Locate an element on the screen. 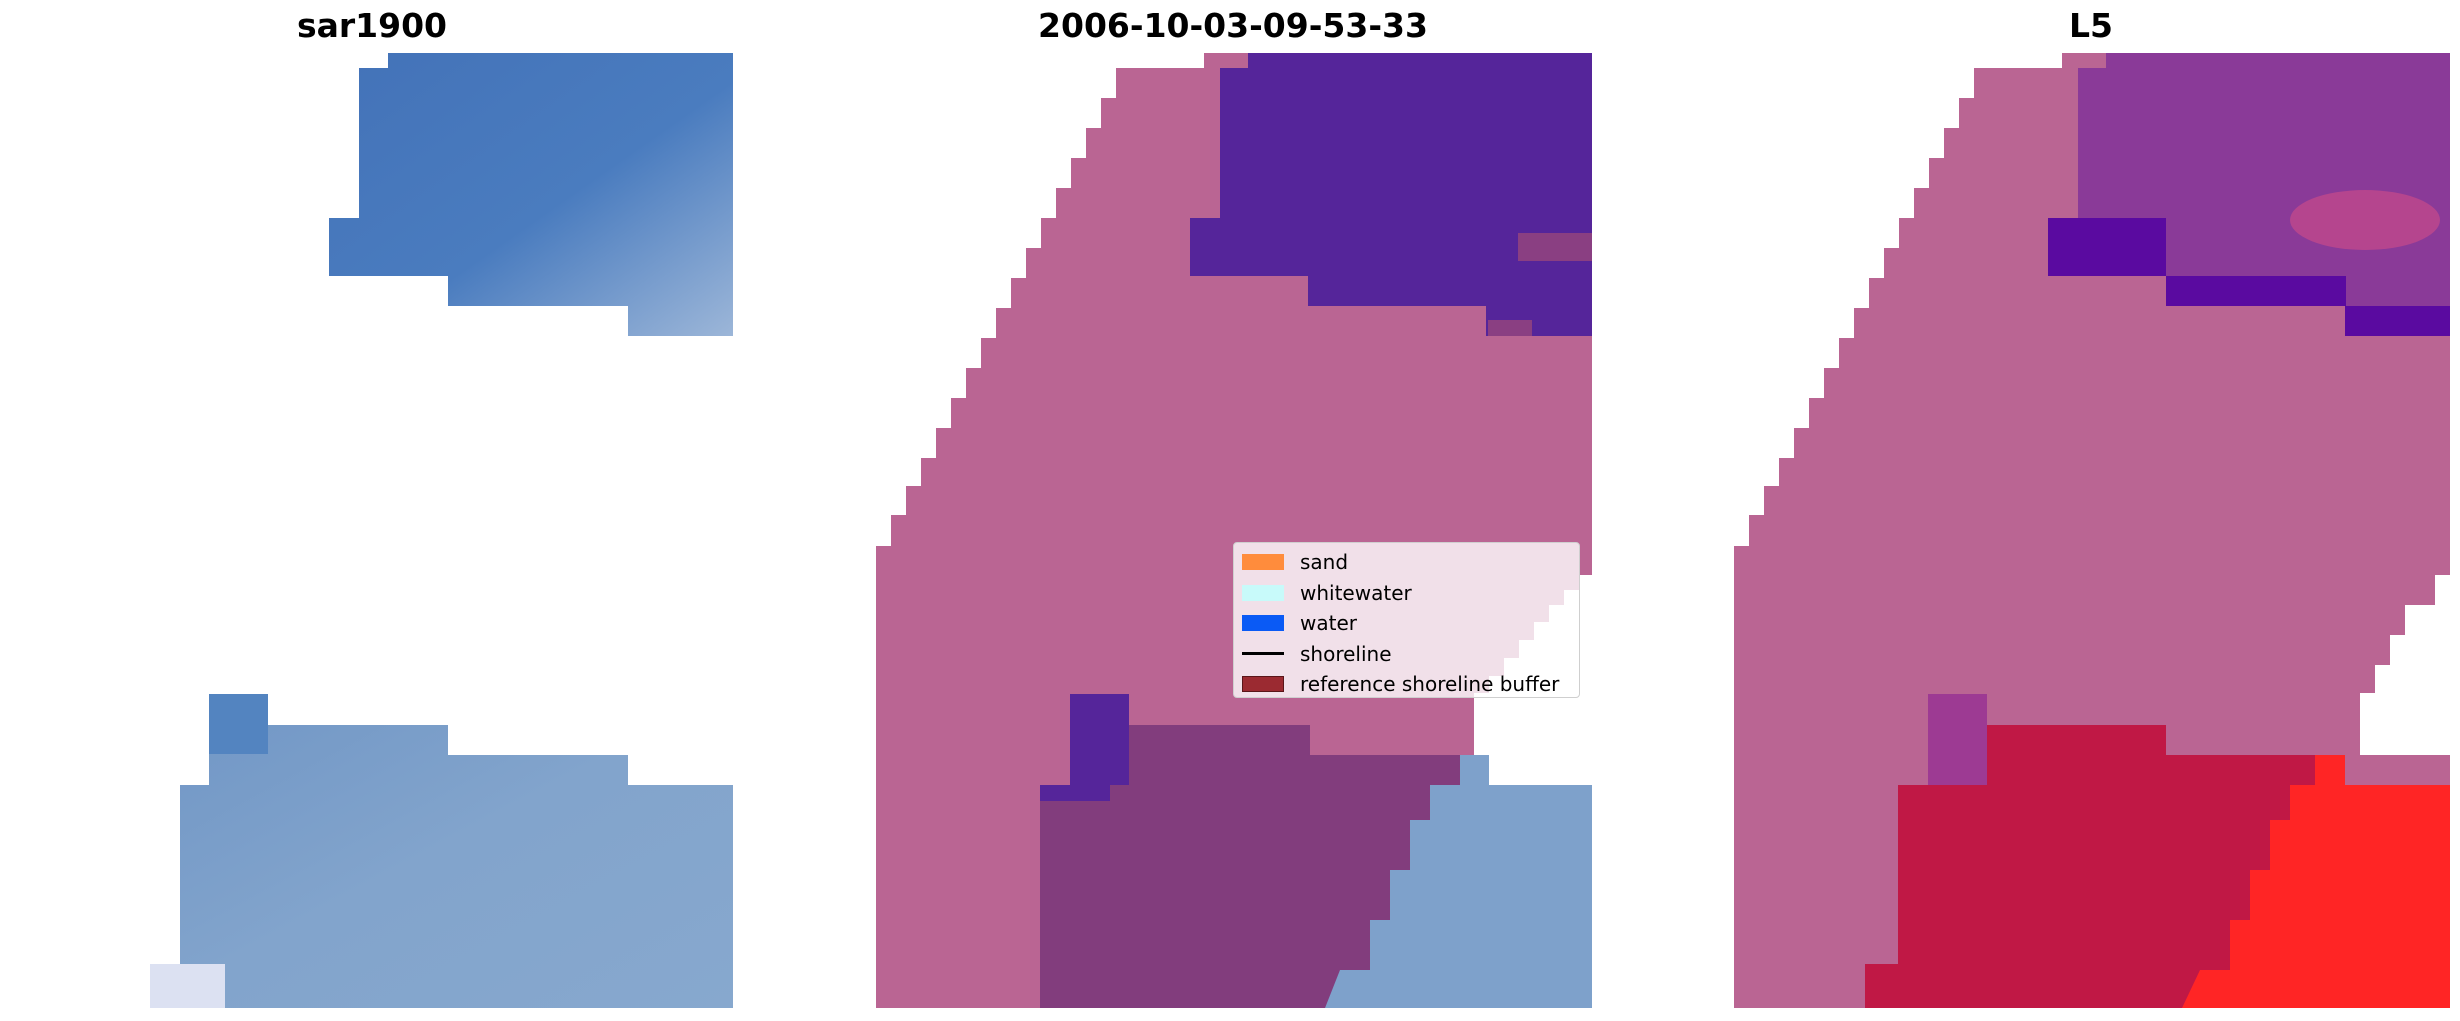  water-overlay-upper is located at coordinates (1391, 194).